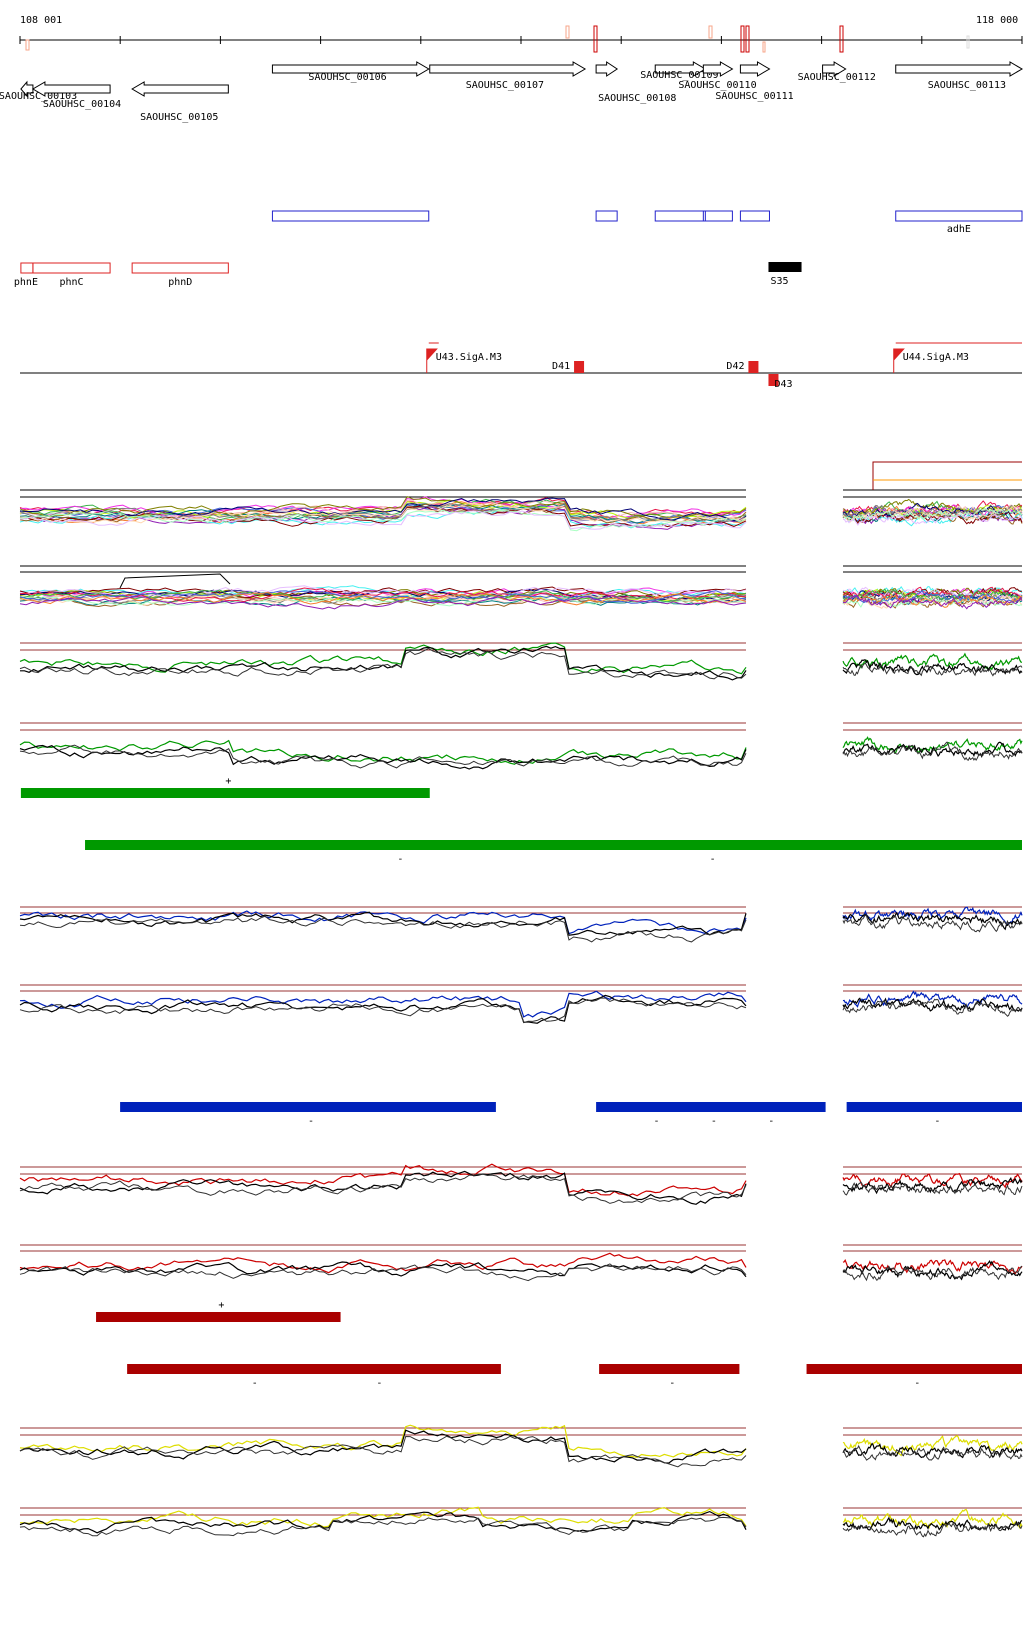 This screenshot has width=1024, height=1640. Describe the element at coordinates (561, 366) in the screenshot. I see `operon-label: D41` at that location.